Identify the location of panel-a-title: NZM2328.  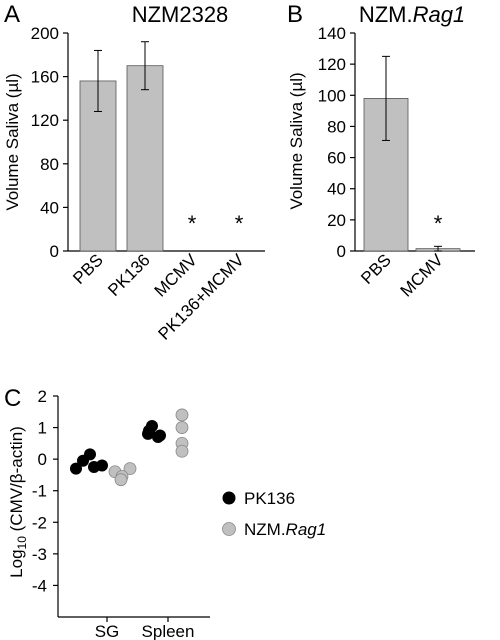
(180, 14).